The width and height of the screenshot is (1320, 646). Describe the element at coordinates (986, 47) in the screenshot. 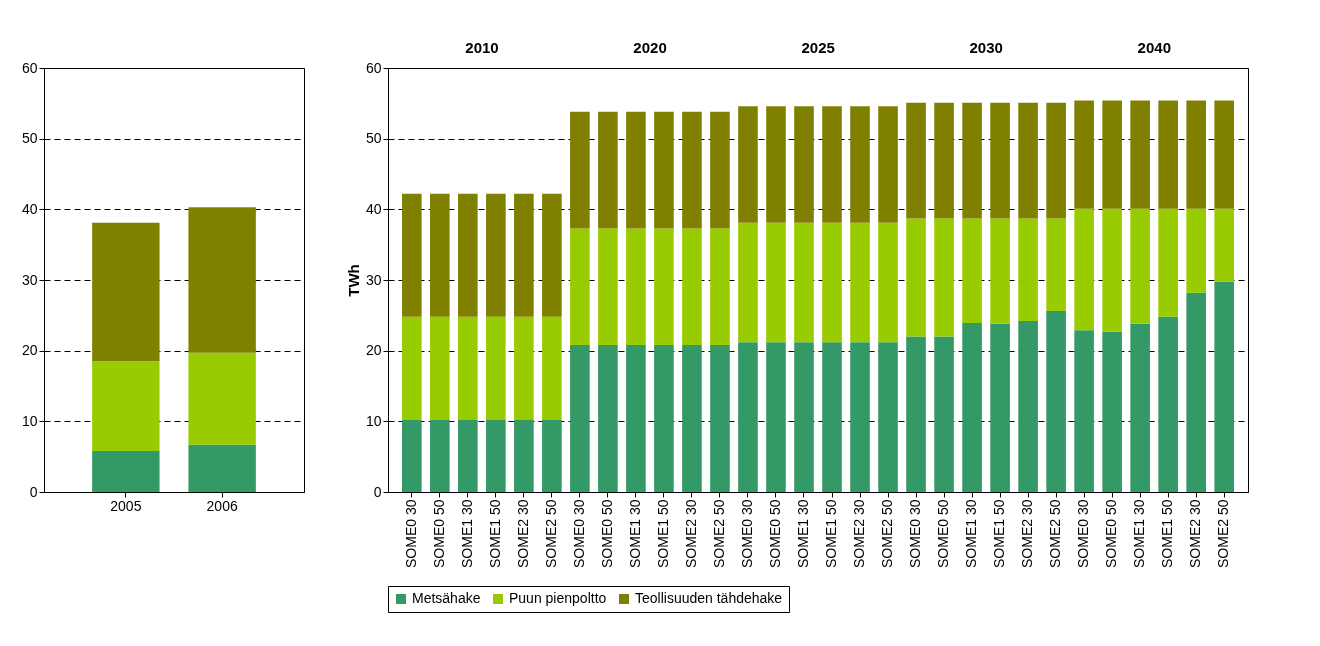

I see `text: 2030` at that location.